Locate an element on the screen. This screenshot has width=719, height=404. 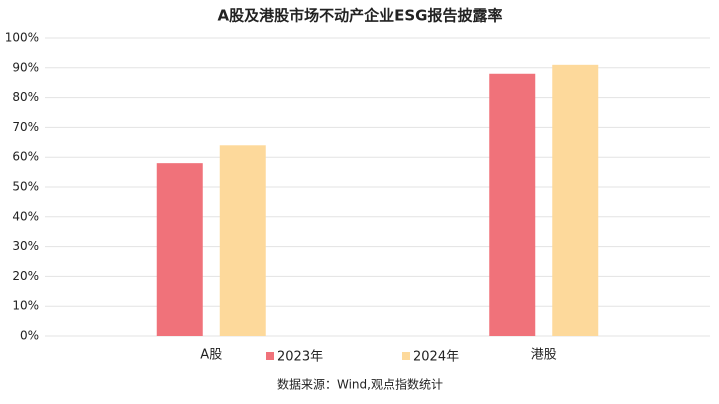
y-tick-label: 10% is located at coordinates (25, 306).